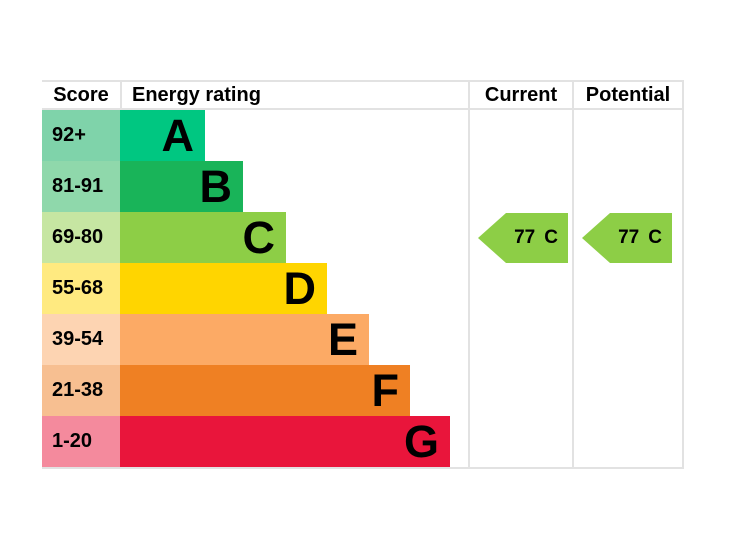 Image resolution: width=733 pixels, height=550 pixels. Describe the element at coordinates (81, 96) in the screenshot. I see `header-score: Score` at that location.